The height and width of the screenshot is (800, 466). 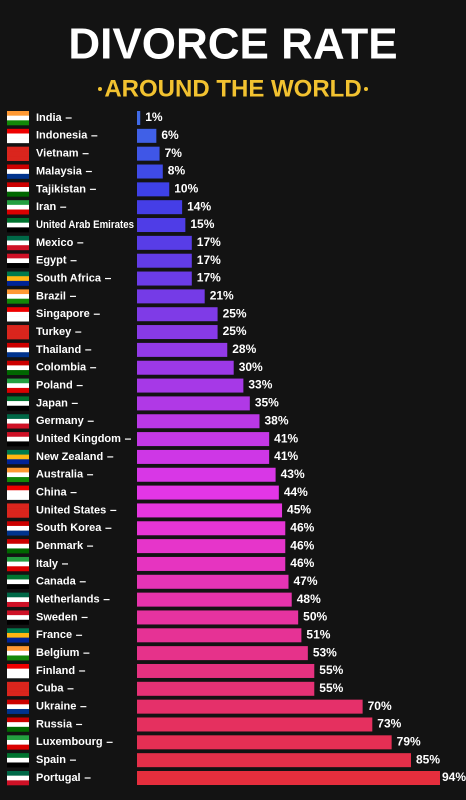 What do you see at coordinates (56, 582) in the screenshot?
I see `category-label: Canada` at bounding box center [56, 582].